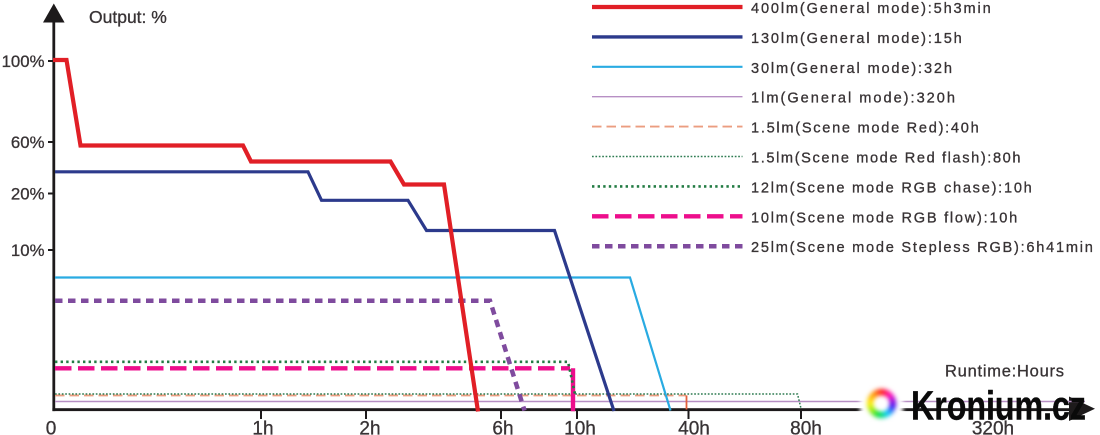 The image size is (1100, 435). What do you see at coordinates (502, 427) in the screenshot?
I see `svg-text: 6h` at bounding box center [502, 427].